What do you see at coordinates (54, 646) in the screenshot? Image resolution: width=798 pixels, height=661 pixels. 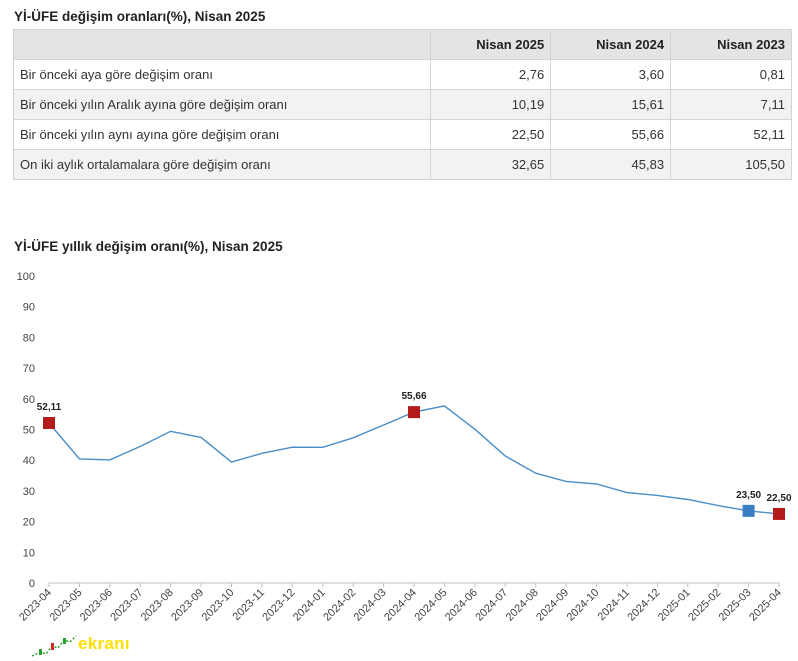 I see `logo-candlestick-icon` at bounding box center [54, 646].